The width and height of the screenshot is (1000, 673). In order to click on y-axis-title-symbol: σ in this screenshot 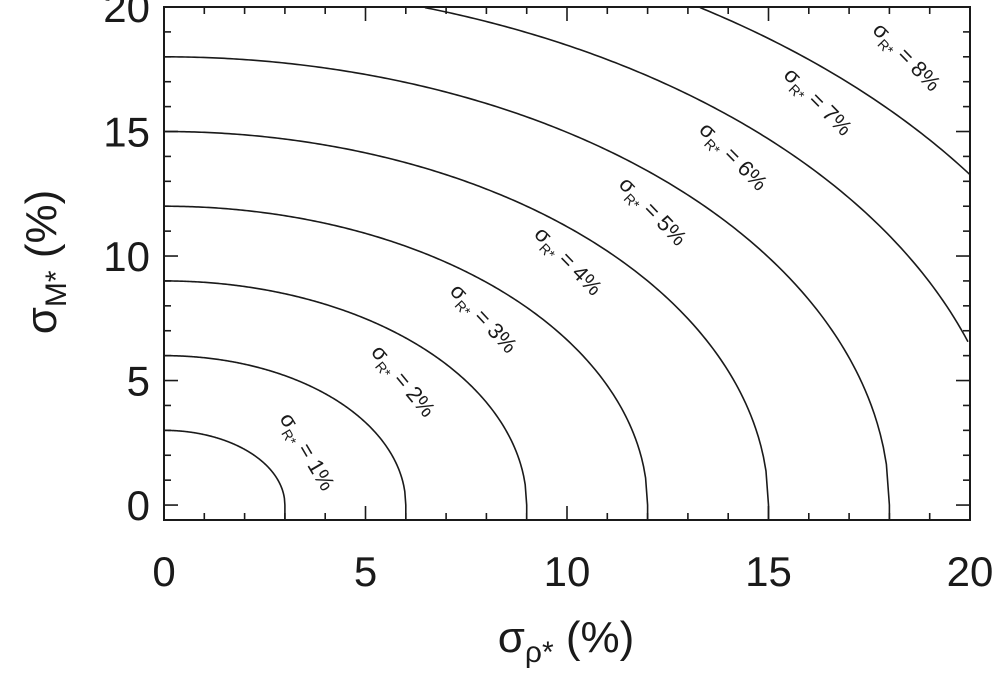, I will do `click(41, 320)`.